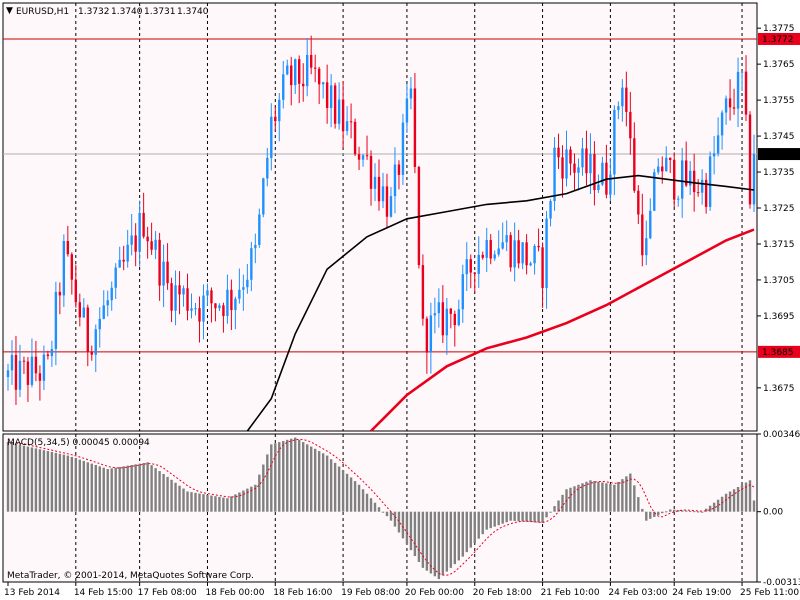 This screenshot has height=600, width=800. Describe the element at coordinates (570, 593) in the screenshot. I see `x-tick-label: 21 Feb 10:00` at that location.